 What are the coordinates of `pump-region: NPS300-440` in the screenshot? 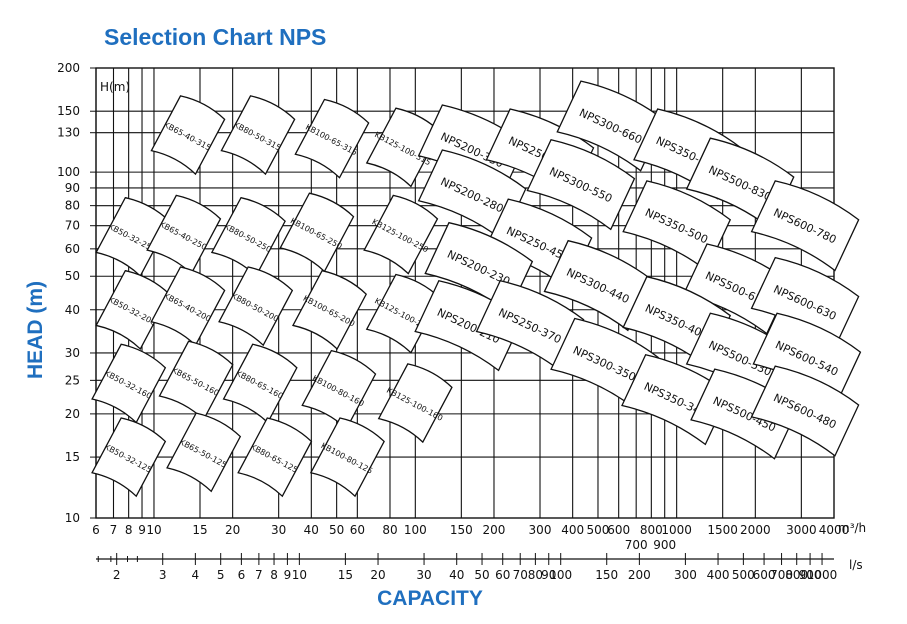 It's located at (598, 285).